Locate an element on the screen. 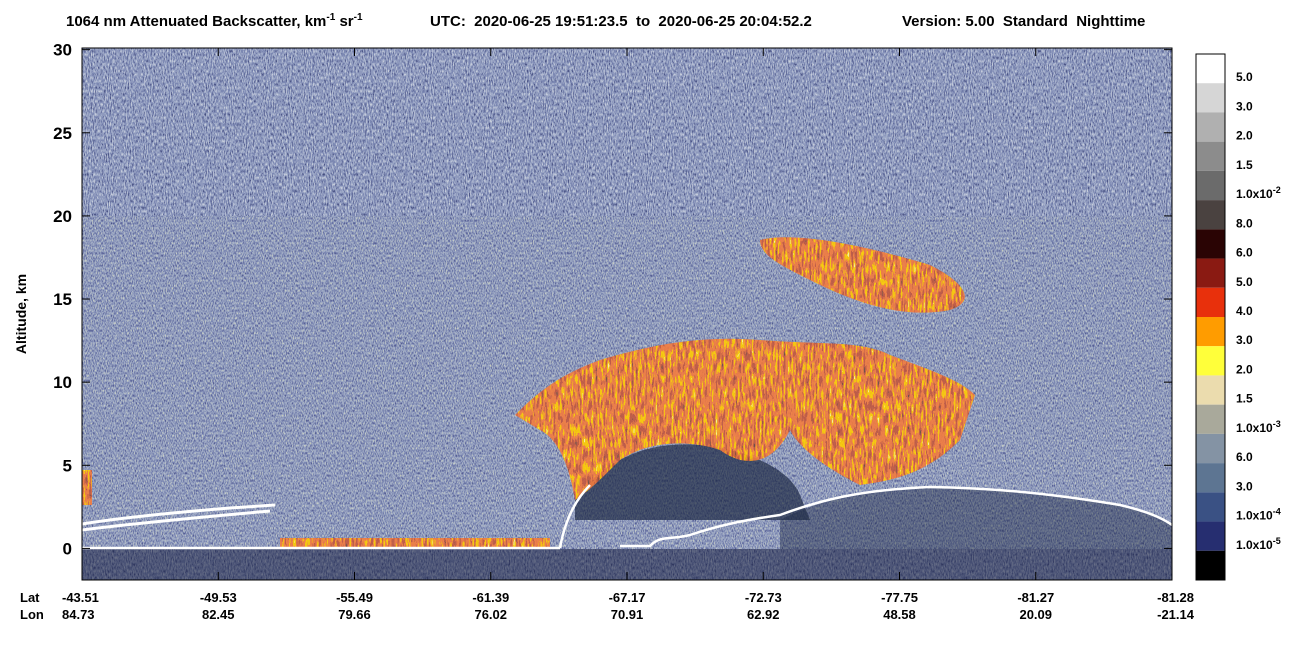  colorbar-label: 8.0 is located at coordinates (1244, 223).